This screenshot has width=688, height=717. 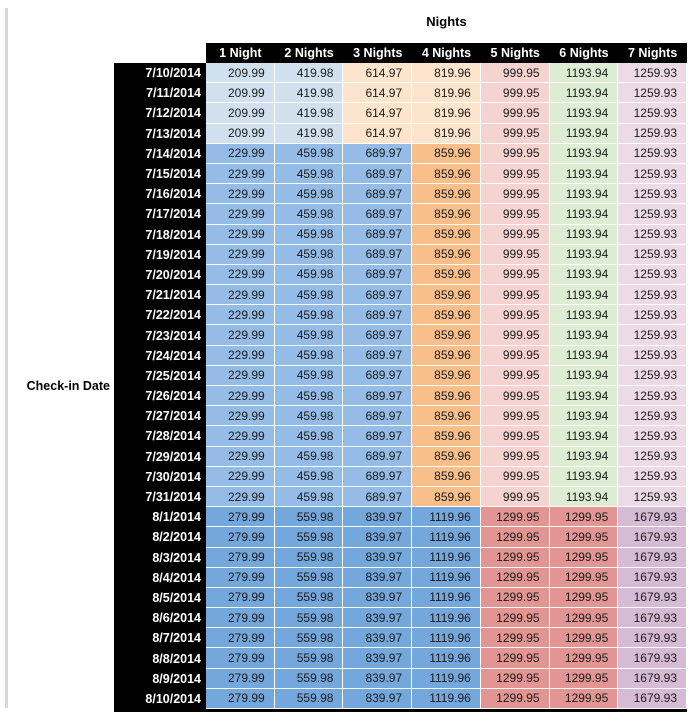 What do you see at coordinates (160, 174) in the screenshot?
I see `date-cell: 7/15/2014` at bounding box center [160, 174].